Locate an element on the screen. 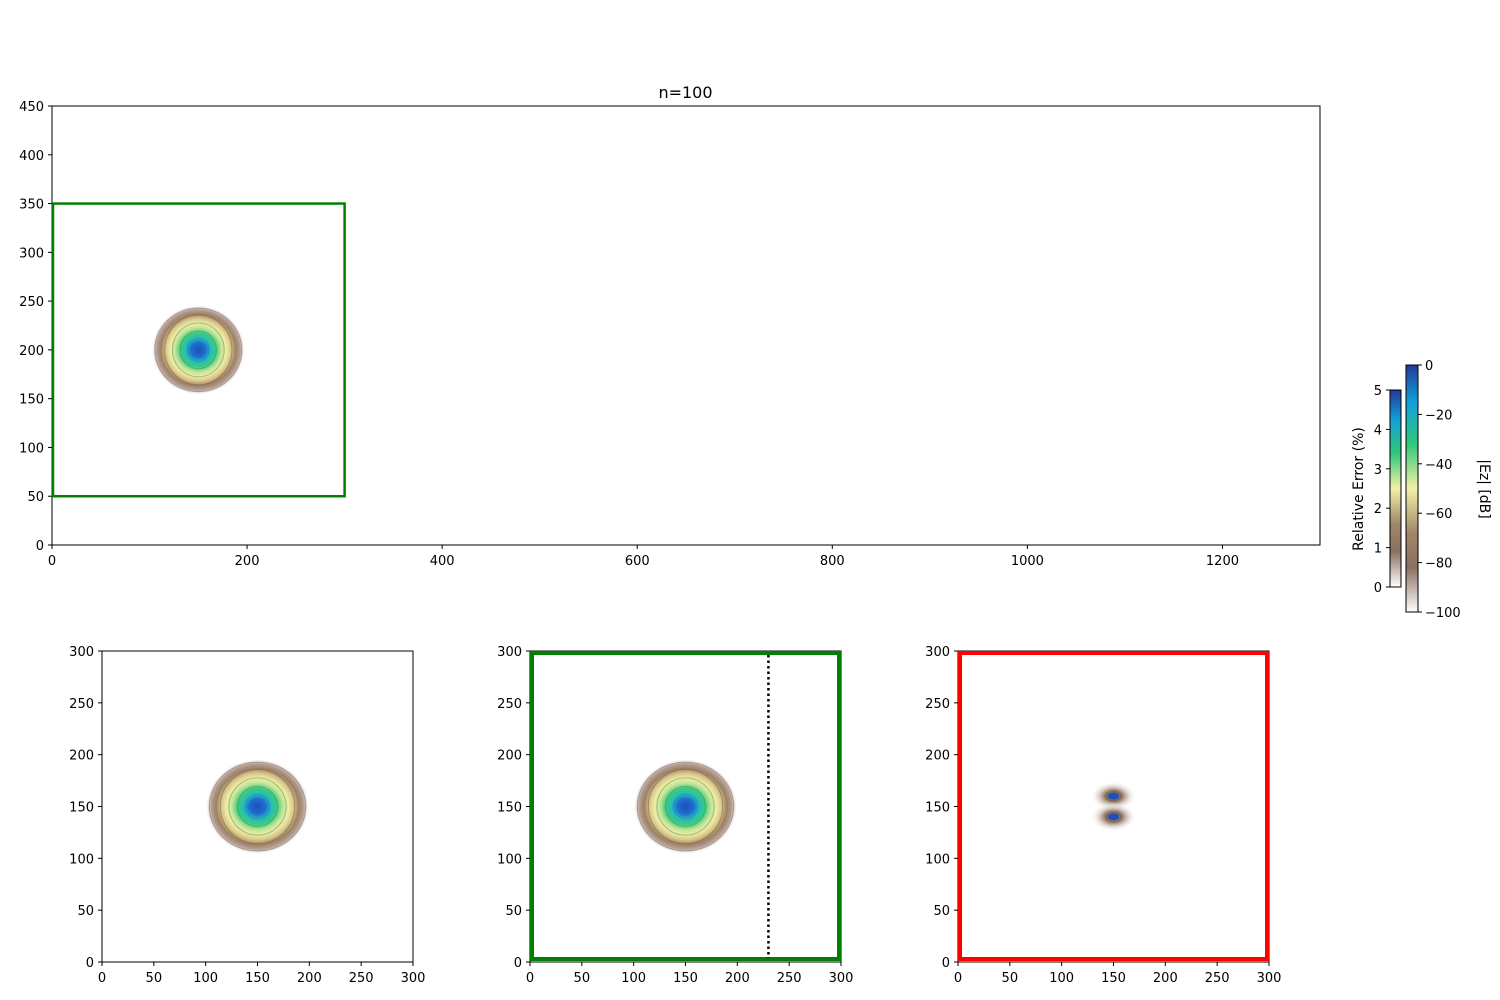 The width and height of the screenshot is (1500, 1000). bottom-left-field-map is located at coordinates (257, 806).